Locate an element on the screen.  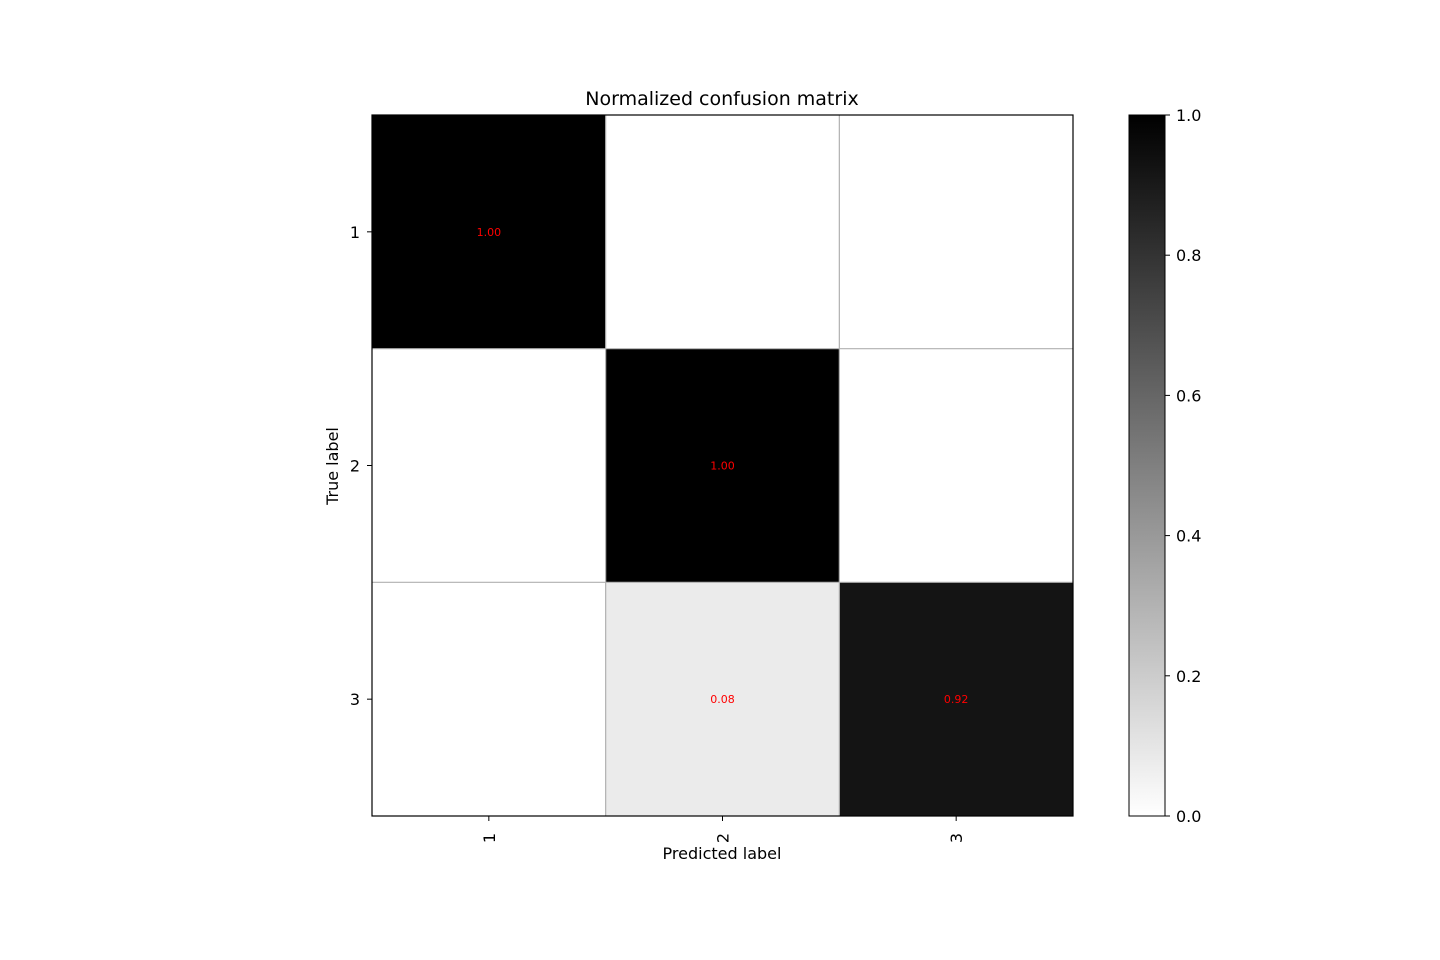
heatmap-cell-r3-c2 is located at coordinates (722, 699).